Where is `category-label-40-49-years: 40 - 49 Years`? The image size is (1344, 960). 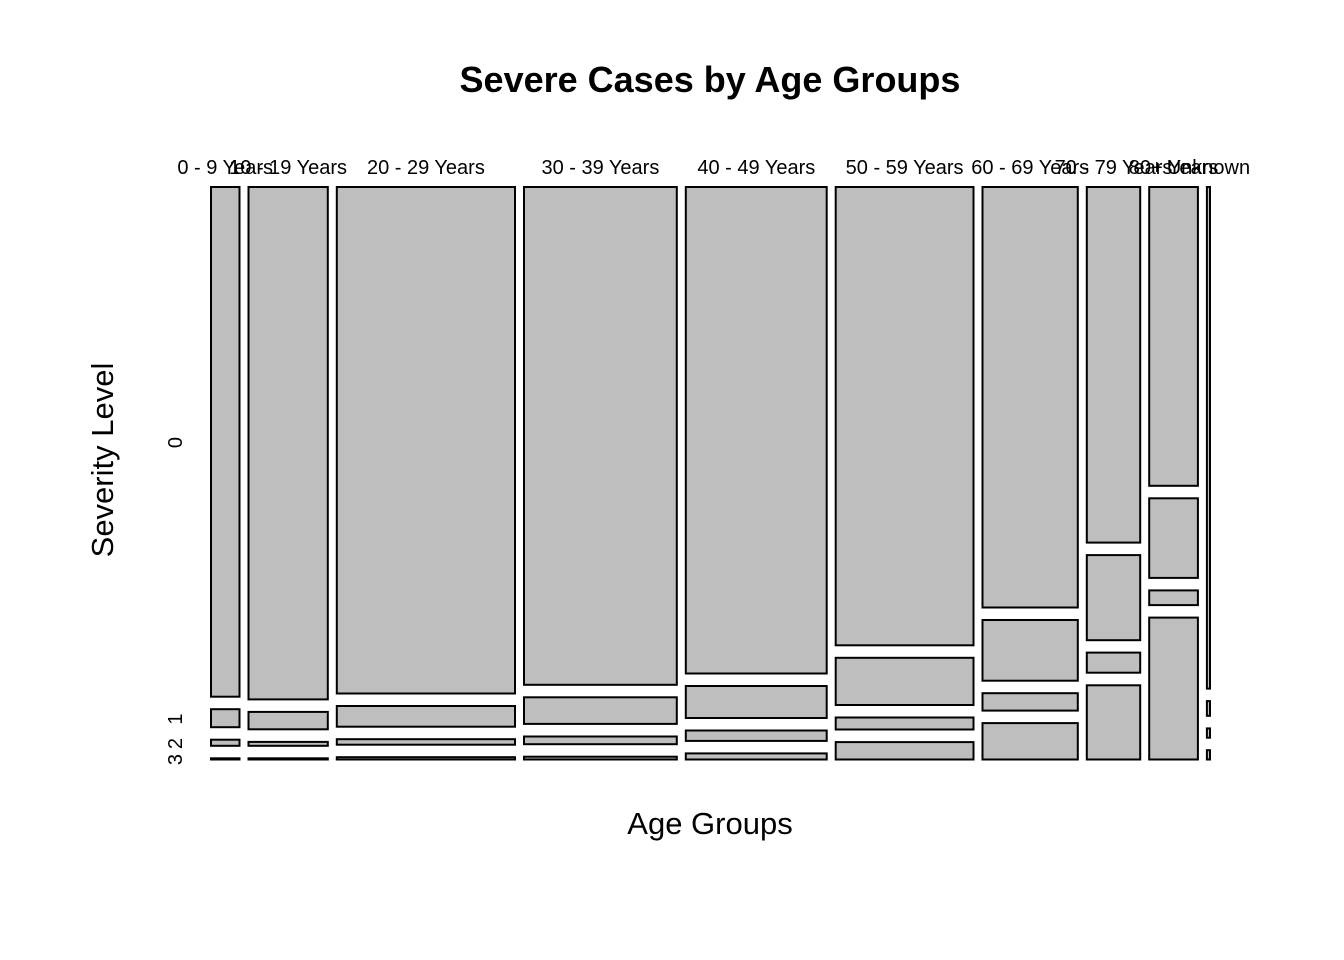 category-label-40-49-years: 40 - 49 Years is located at coordinates (756, 168).